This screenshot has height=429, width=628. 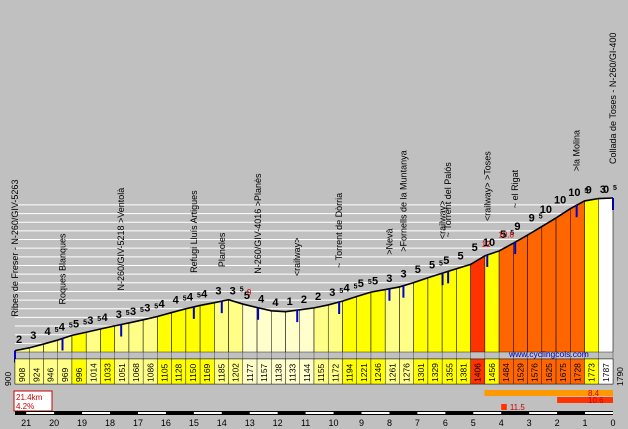 I want to click on altitude-base-label: 900, so click(x=8, y=379).